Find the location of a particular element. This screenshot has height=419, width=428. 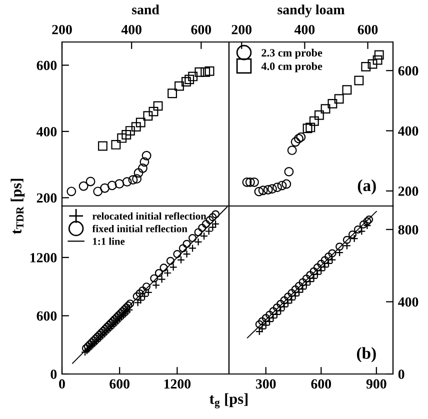

chart-title: sand is located at coordinates (146, 9).